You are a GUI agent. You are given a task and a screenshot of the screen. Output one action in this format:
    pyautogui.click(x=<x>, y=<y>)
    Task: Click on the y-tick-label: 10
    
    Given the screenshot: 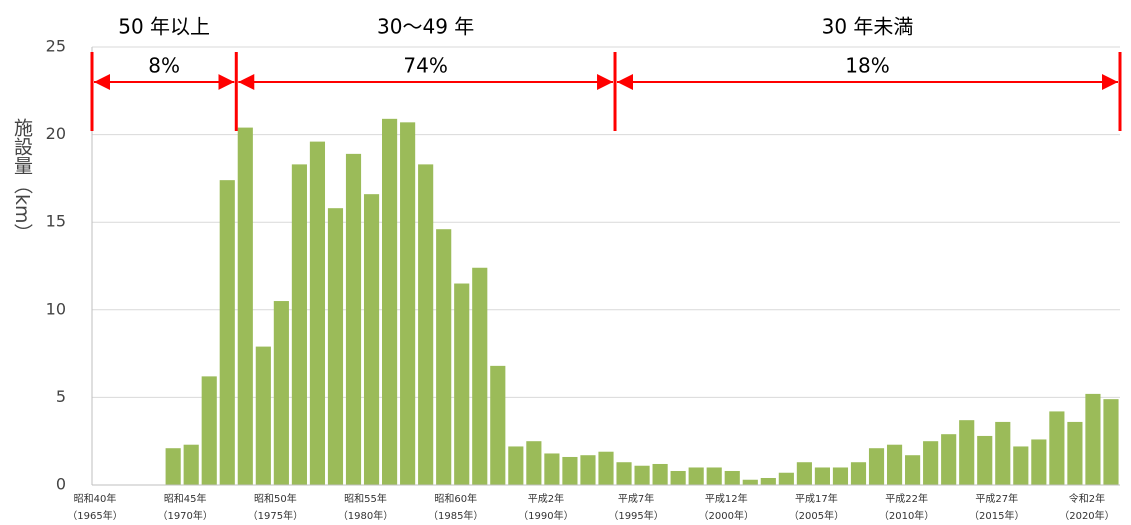 What is the action you would take?
    pyautogui.click(x=56, y=308)
    